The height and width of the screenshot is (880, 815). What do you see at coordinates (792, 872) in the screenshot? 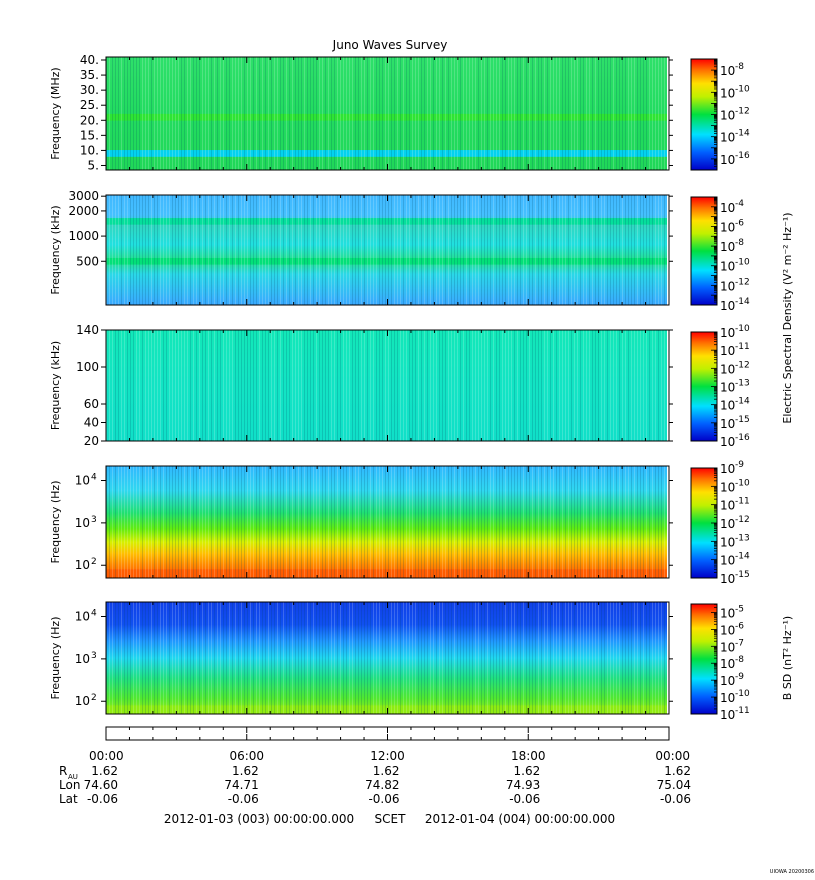
I see `corner-stamp: UIOWA 20200306` at bounding box center [792, 872].